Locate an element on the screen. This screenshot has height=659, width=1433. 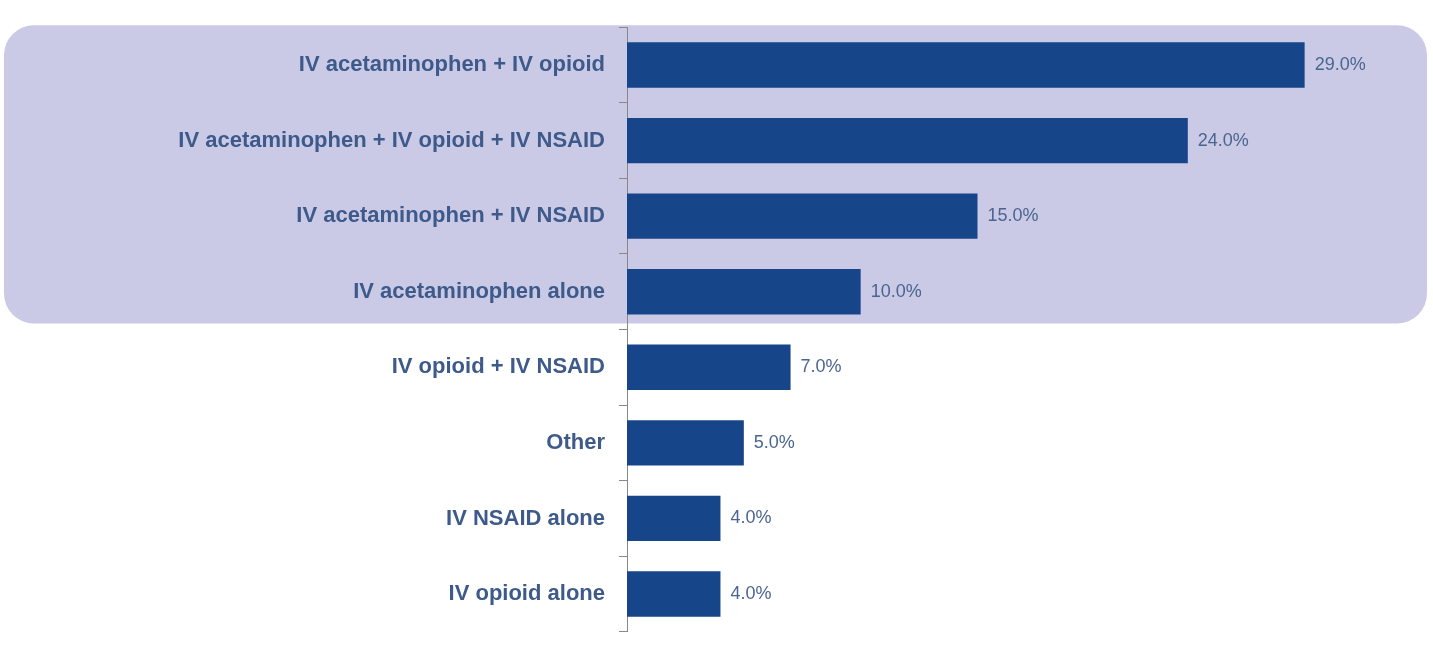
y-tick-label: IV acetaminophen + IV opioid is located at coordinates (451, 64).